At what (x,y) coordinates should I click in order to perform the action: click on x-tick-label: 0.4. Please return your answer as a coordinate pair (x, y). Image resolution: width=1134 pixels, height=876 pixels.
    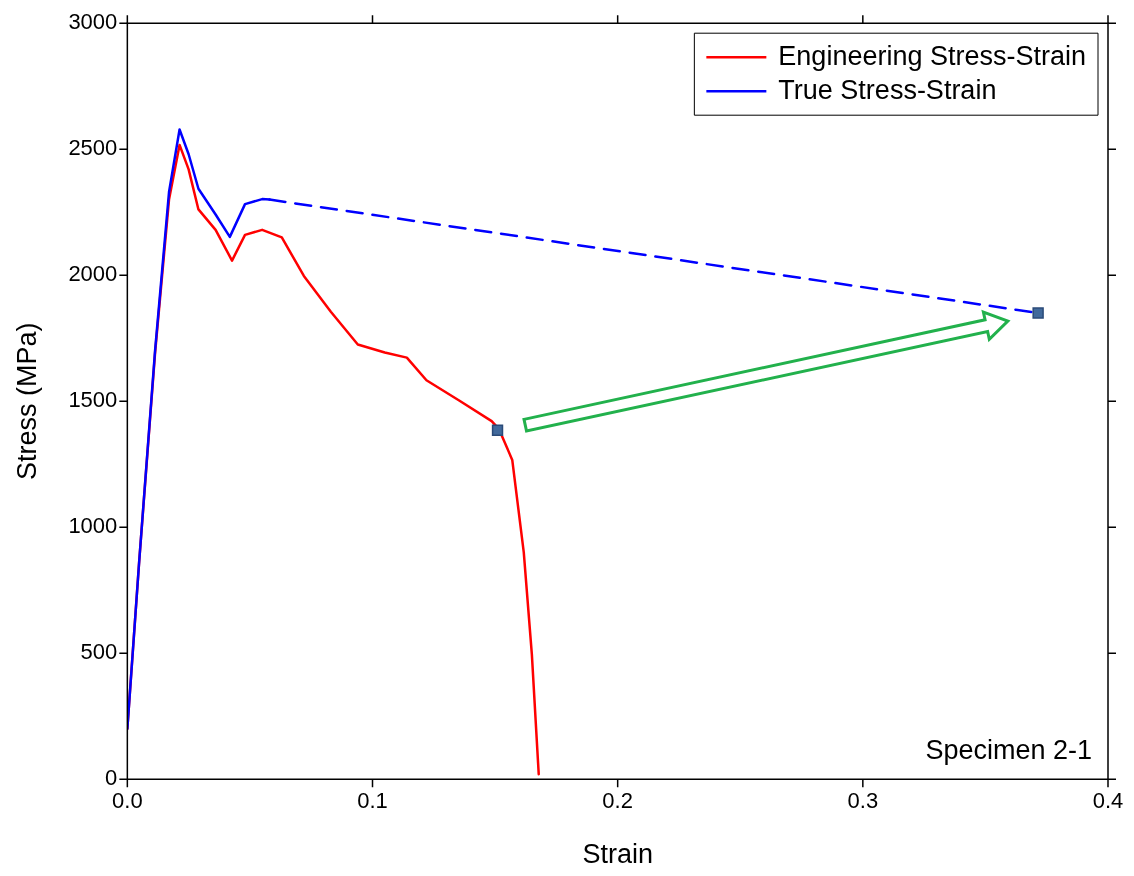
    Looking at the image, I should click on (1108, 801).